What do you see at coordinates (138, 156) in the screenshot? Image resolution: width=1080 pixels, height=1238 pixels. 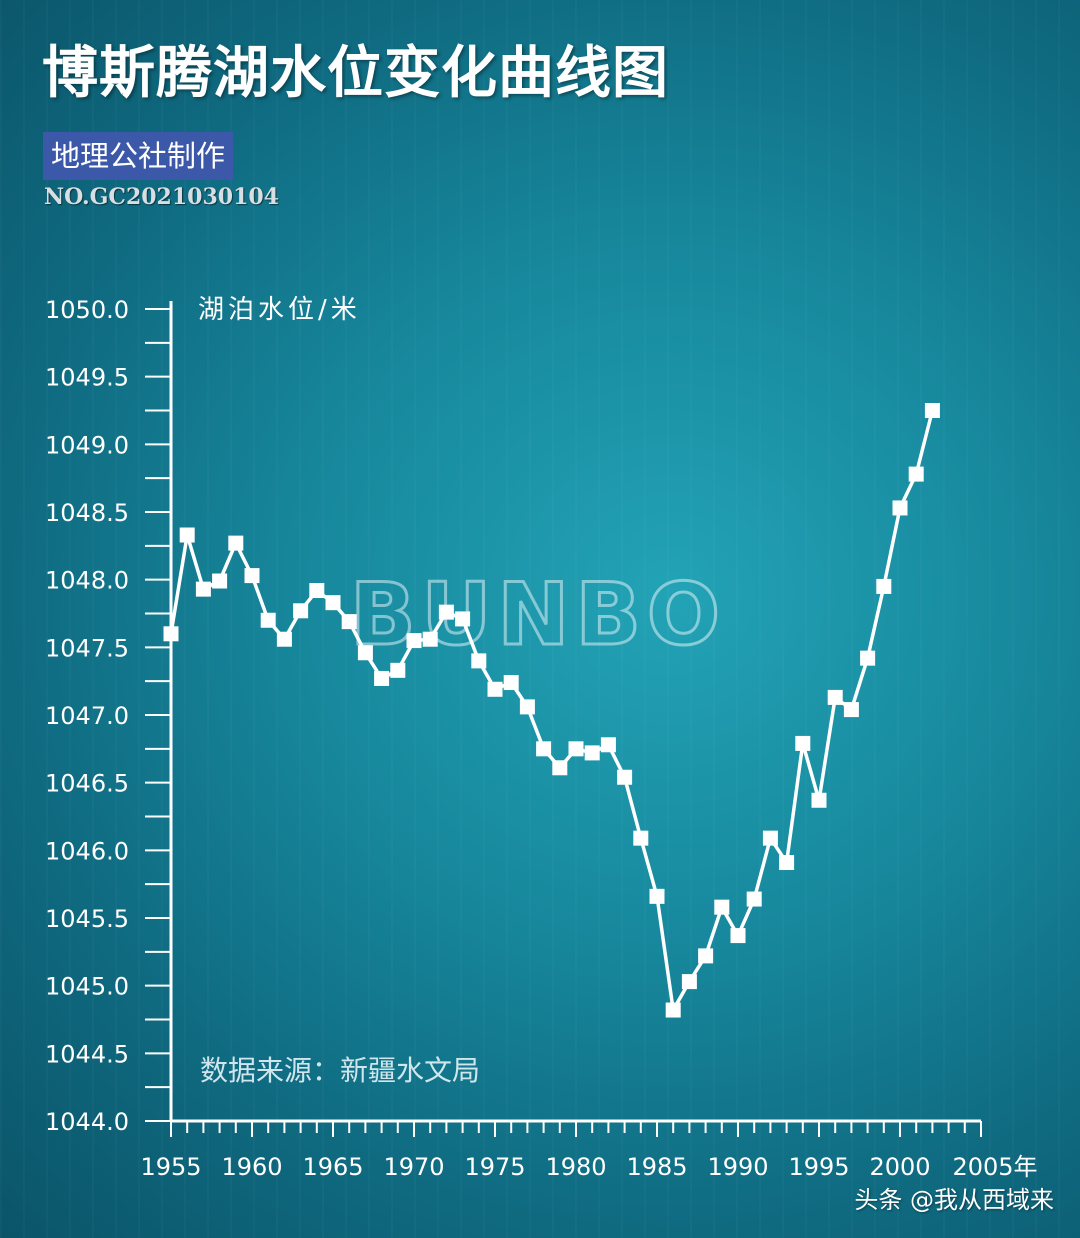 I see `publisher-badge: 地理公社制作` at bounding box center [138, 156].